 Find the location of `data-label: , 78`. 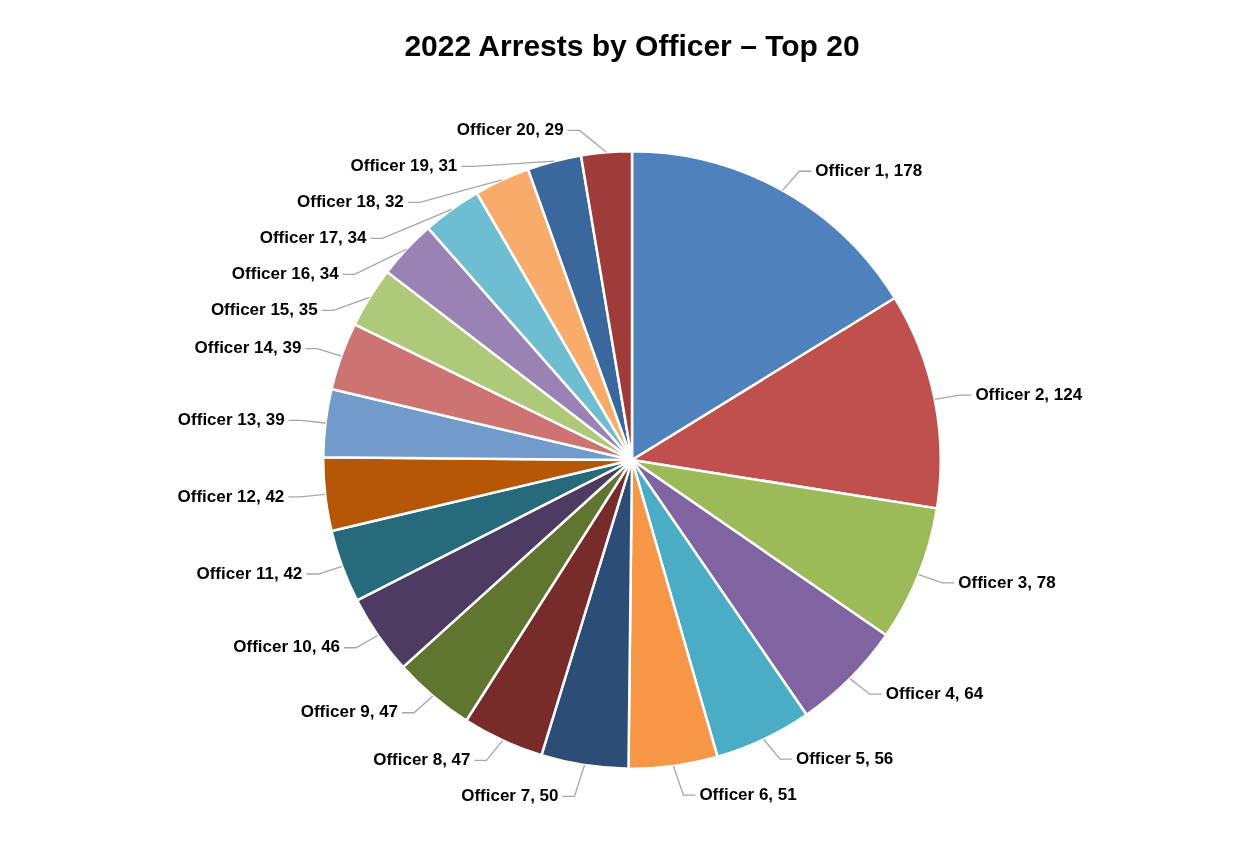

data-label: , 78 is located at coordinates (1041, 582).